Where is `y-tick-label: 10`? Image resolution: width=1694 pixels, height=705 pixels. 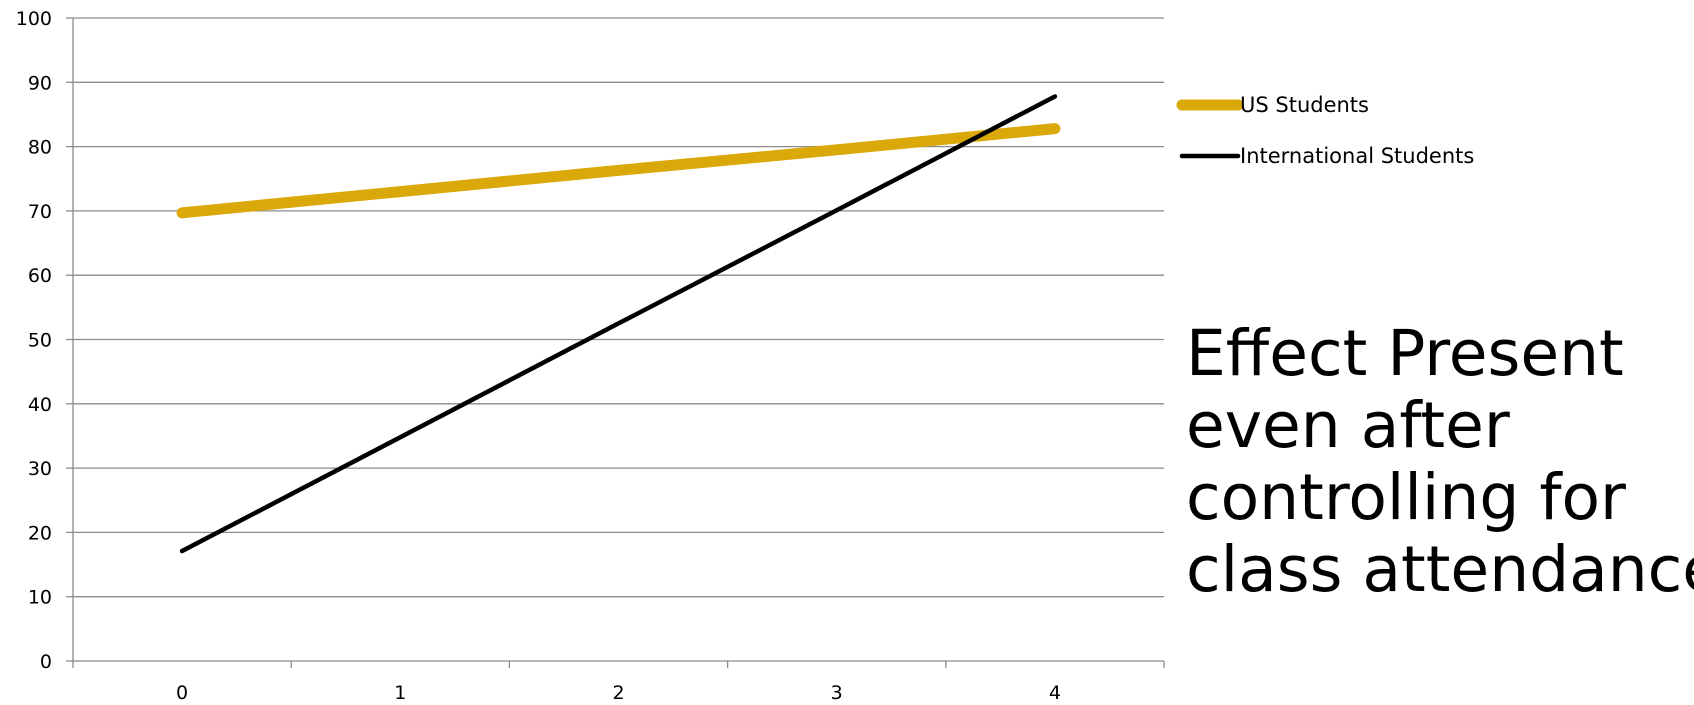 y-tick-label: 10 is located at coordinates (40, 598).